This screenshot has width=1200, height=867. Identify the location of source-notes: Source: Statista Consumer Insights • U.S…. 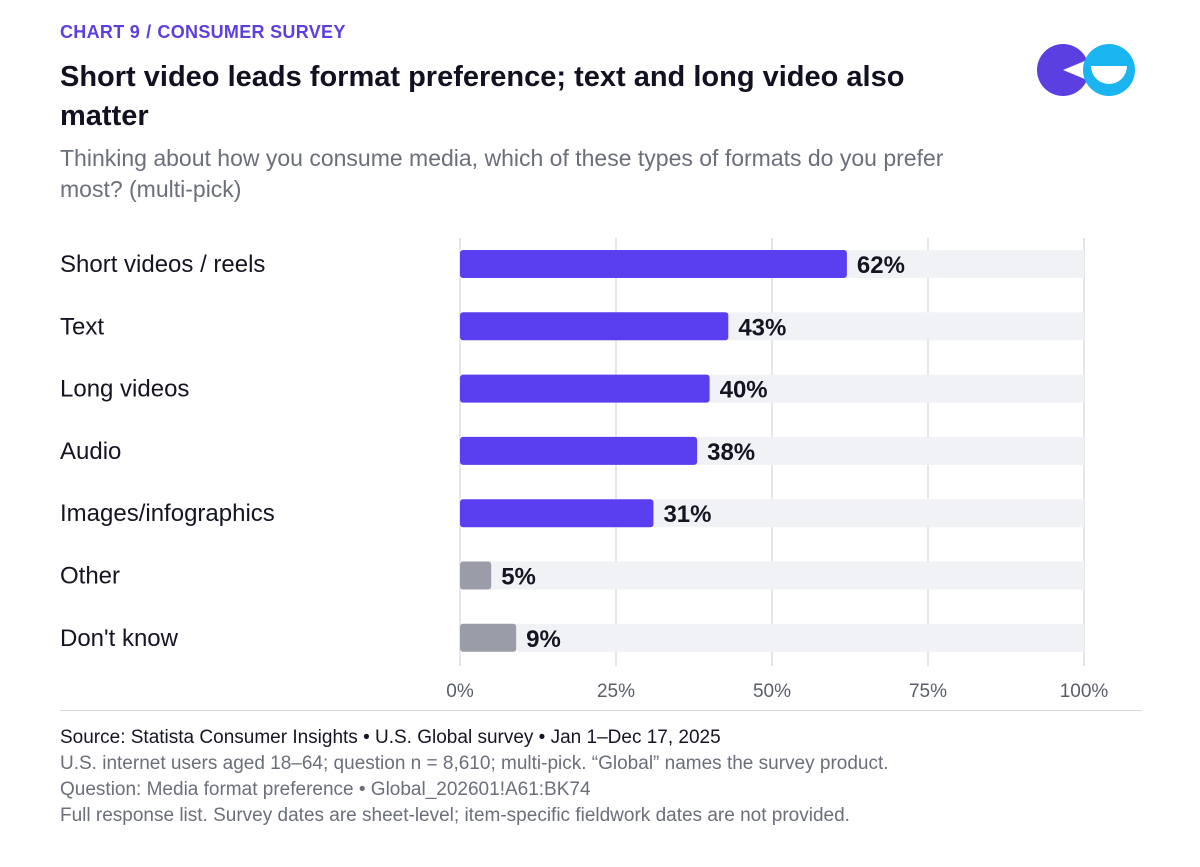
(610, 777).